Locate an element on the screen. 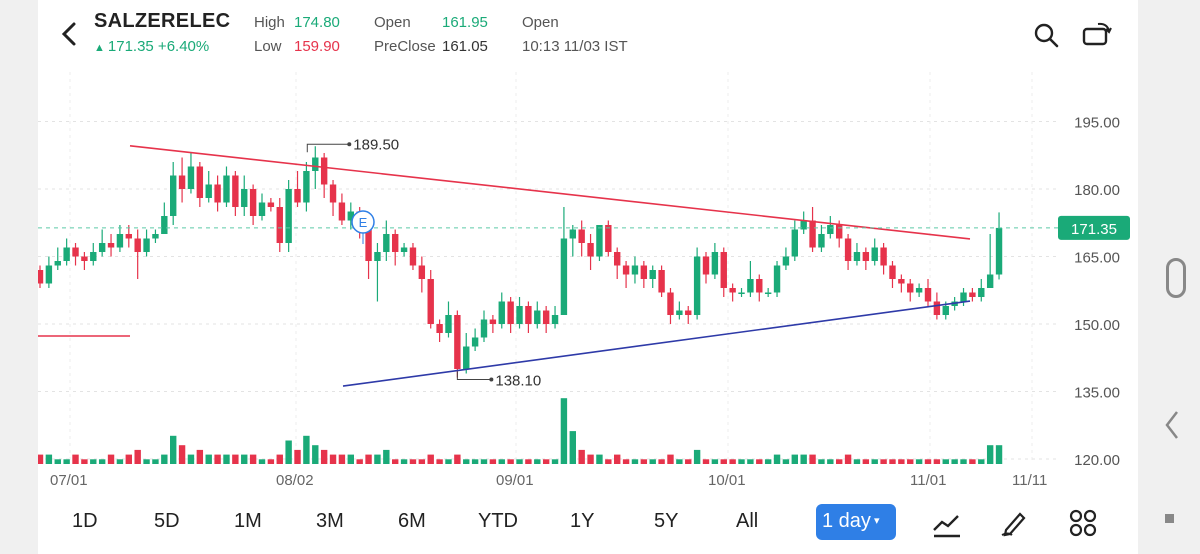 This screenshot has height=554, width=1200. timeframe-1y: 1Y is located at coordinates (582, 521).